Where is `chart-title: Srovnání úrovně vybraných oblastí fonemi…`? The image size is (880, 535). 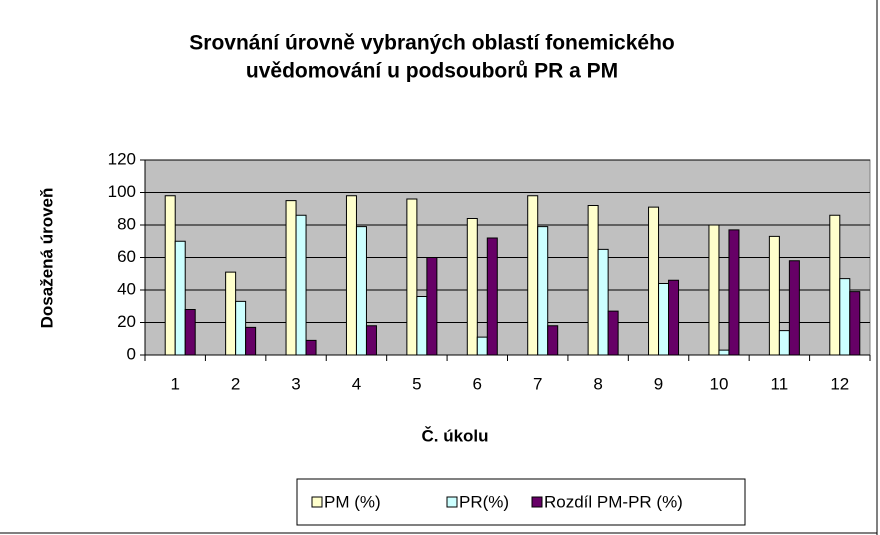 chart-title: Srovnání úrovně vybraných oblastí fonemi… is located at coordinates (431, 43).